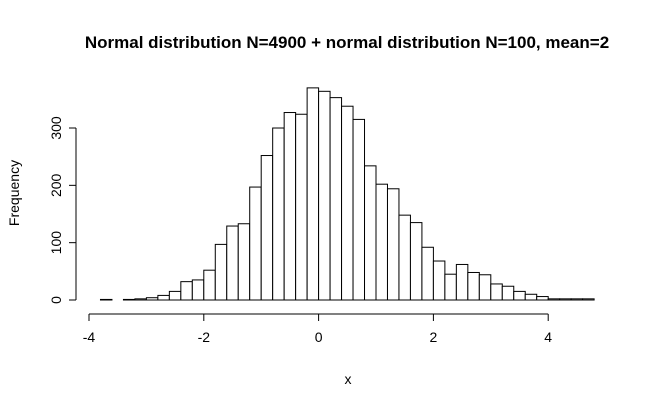 Image resolution: width=660 pixels, height=407 pixels. I want to click on x-tick-label: 2, so click(434, 337).